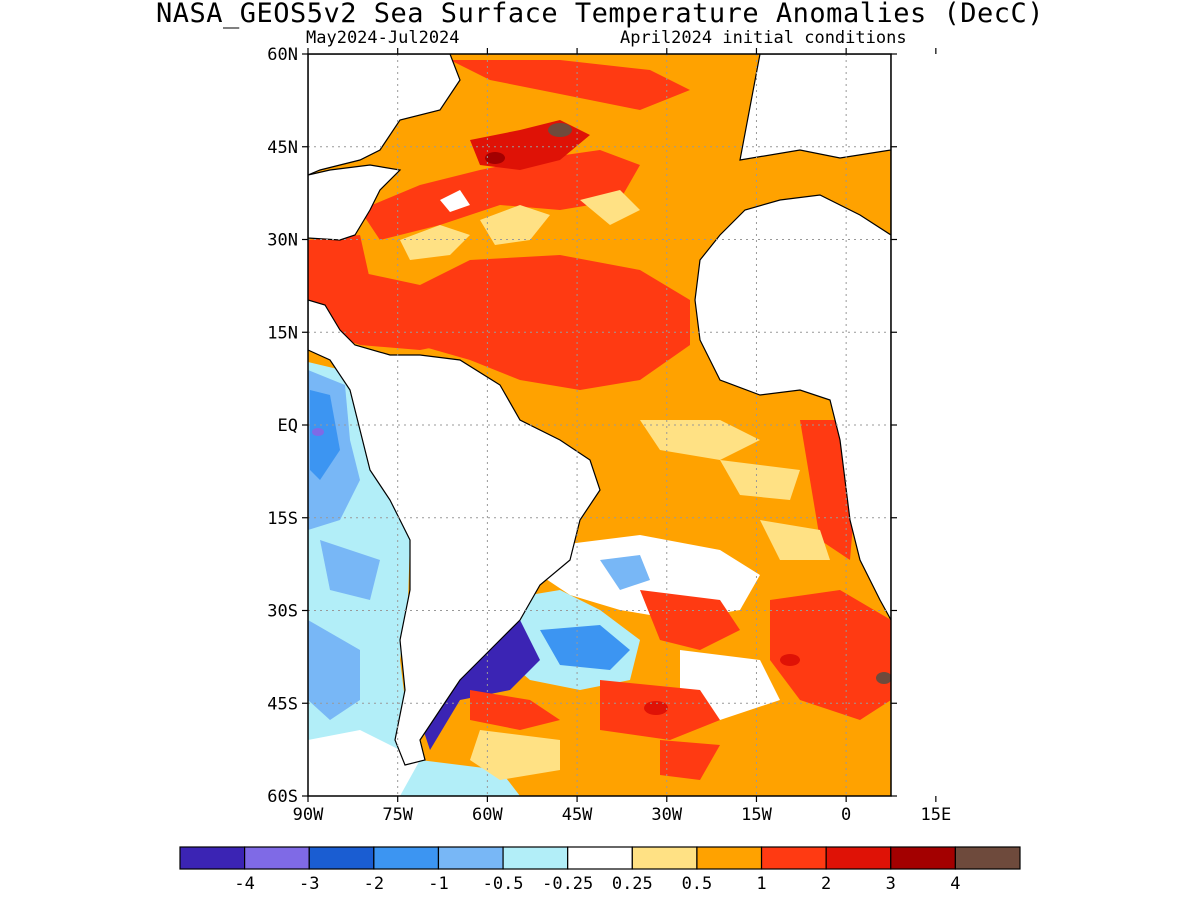 The width and height of the screenshot is (1200, 900). Describe the element at coordinates (891, 884) in the screenshot. I see `colorbar-label: 3` at that location.